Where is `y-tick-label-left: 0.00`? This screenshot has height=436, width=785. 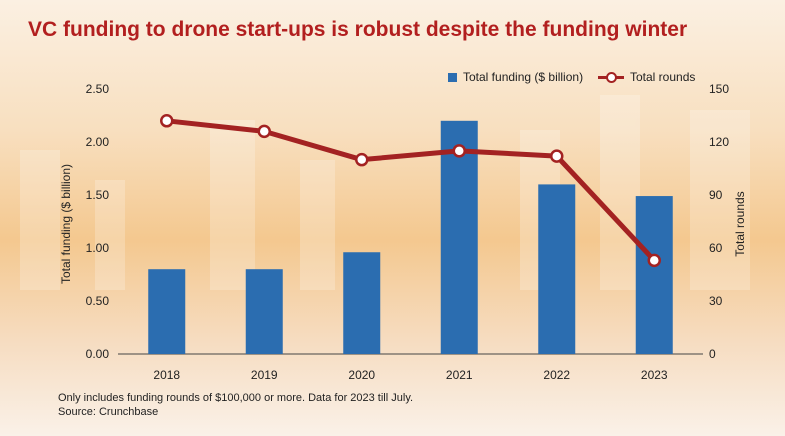 y-tick-label-left: 0.00 is located at coordinates (98, 354).